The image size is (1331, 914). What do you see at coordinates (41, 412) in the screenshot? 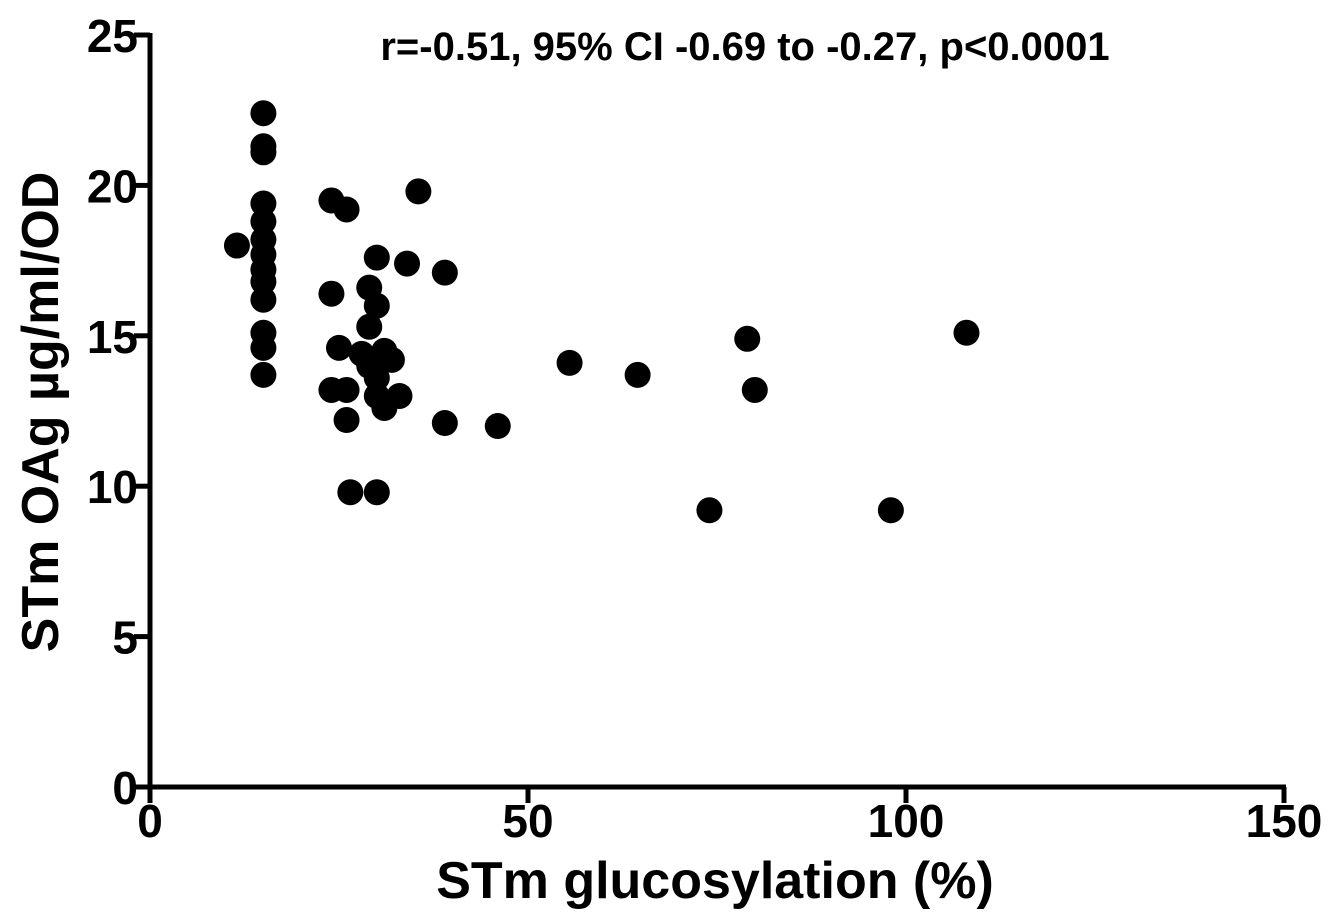
I see `y-axis-label: STm OAg µg/ml/OD` at bounding box center [41, 412].